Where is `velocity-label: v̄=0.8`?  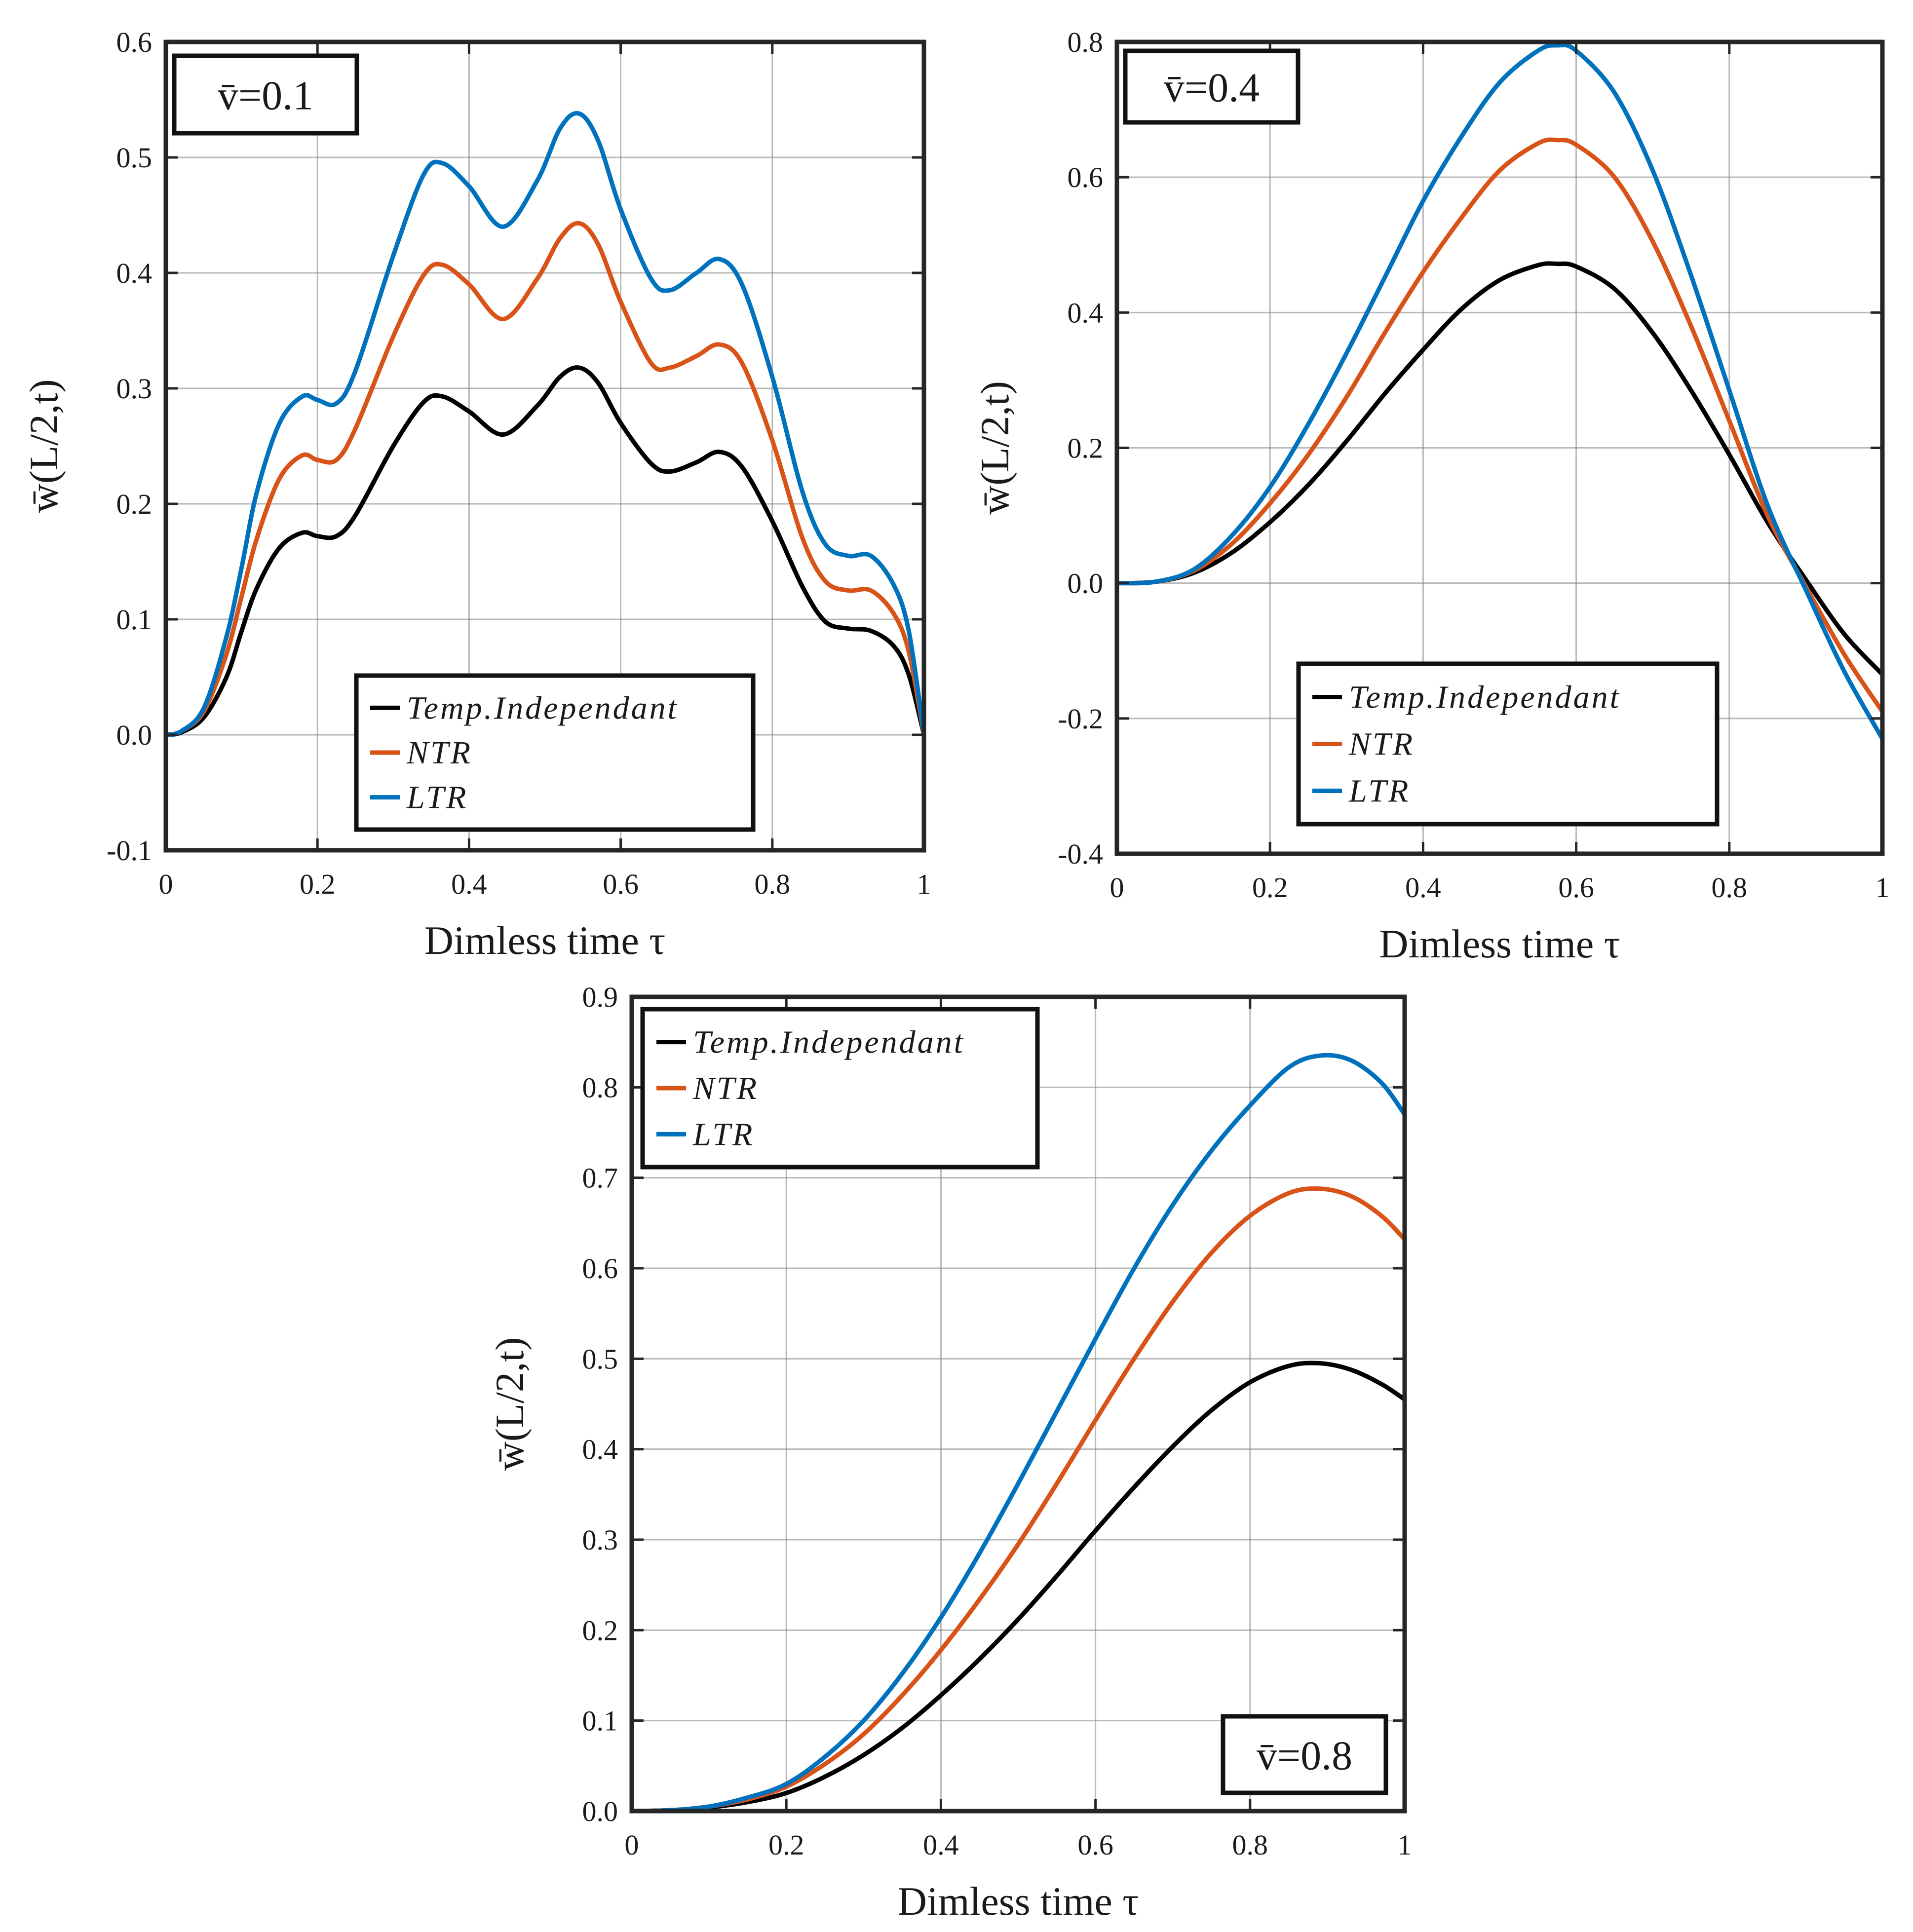 velocity-label: v̄=0.8 is located at coordinates (1304, 1756).